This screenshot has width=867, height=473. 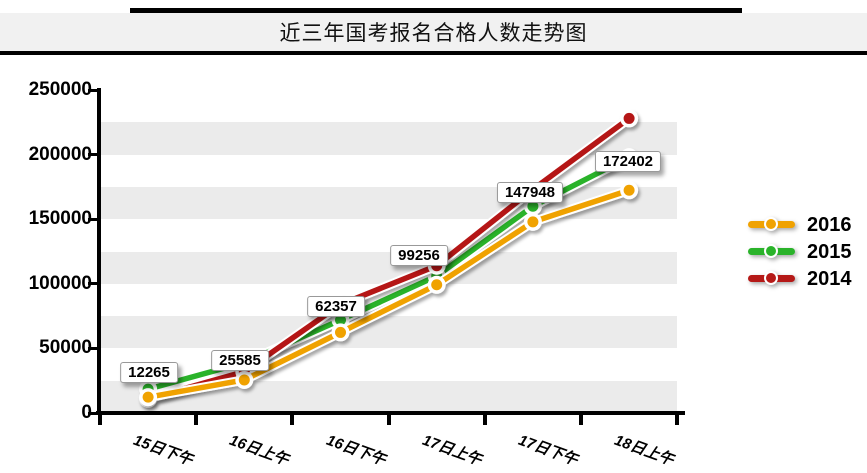 What do you see at coordinates (390, 413) in the screenshot?
I see `x-axis` at bounding box center [390, 413].